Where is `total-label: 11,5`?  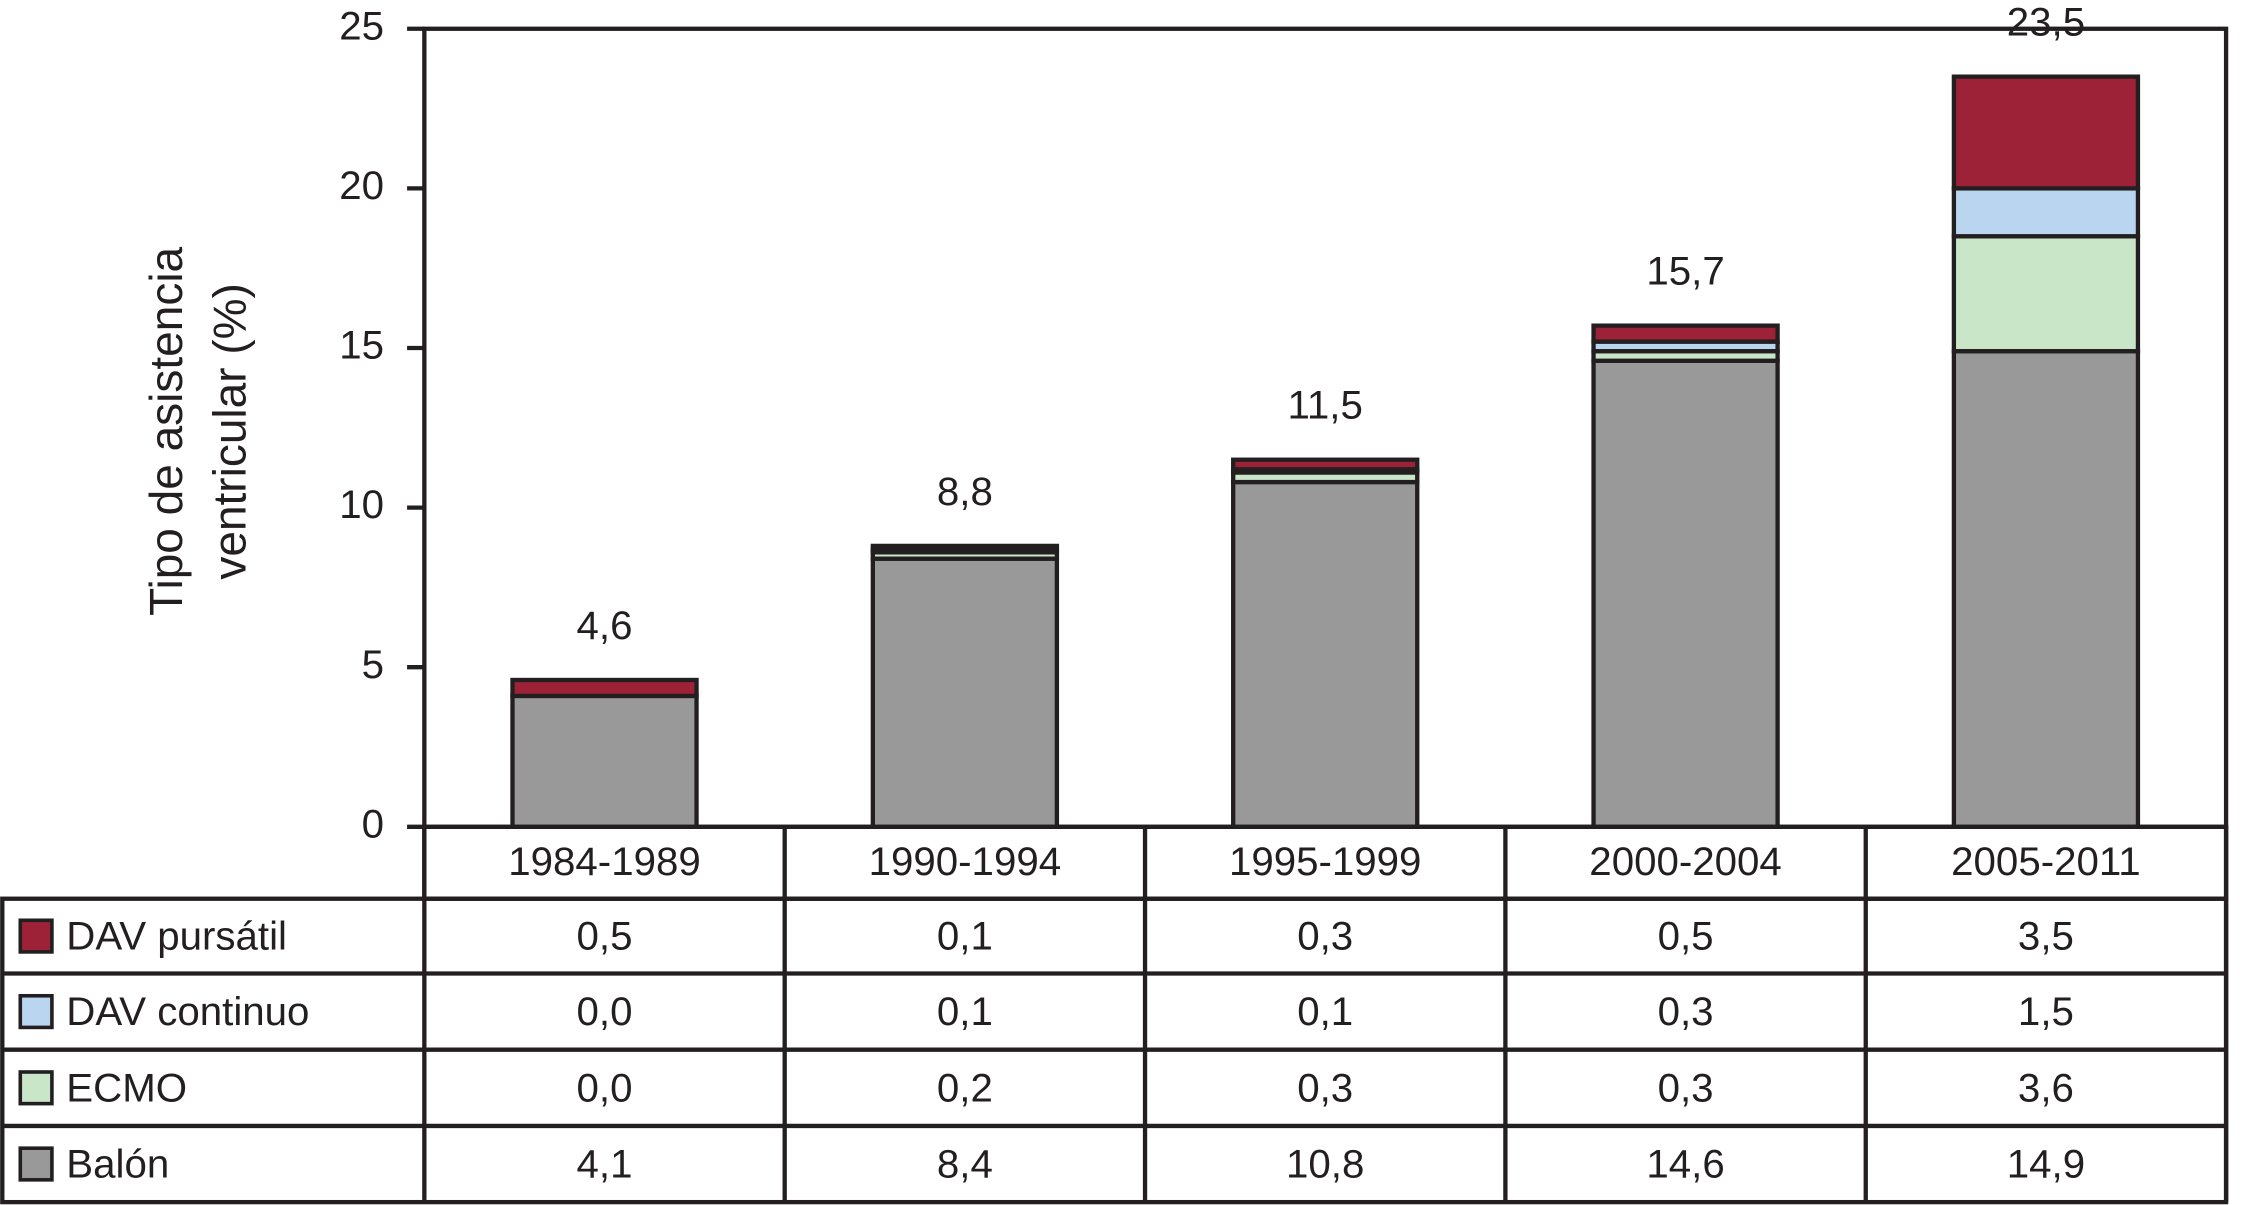
total-label: 11,5 is located at coordinates (1325, 405).